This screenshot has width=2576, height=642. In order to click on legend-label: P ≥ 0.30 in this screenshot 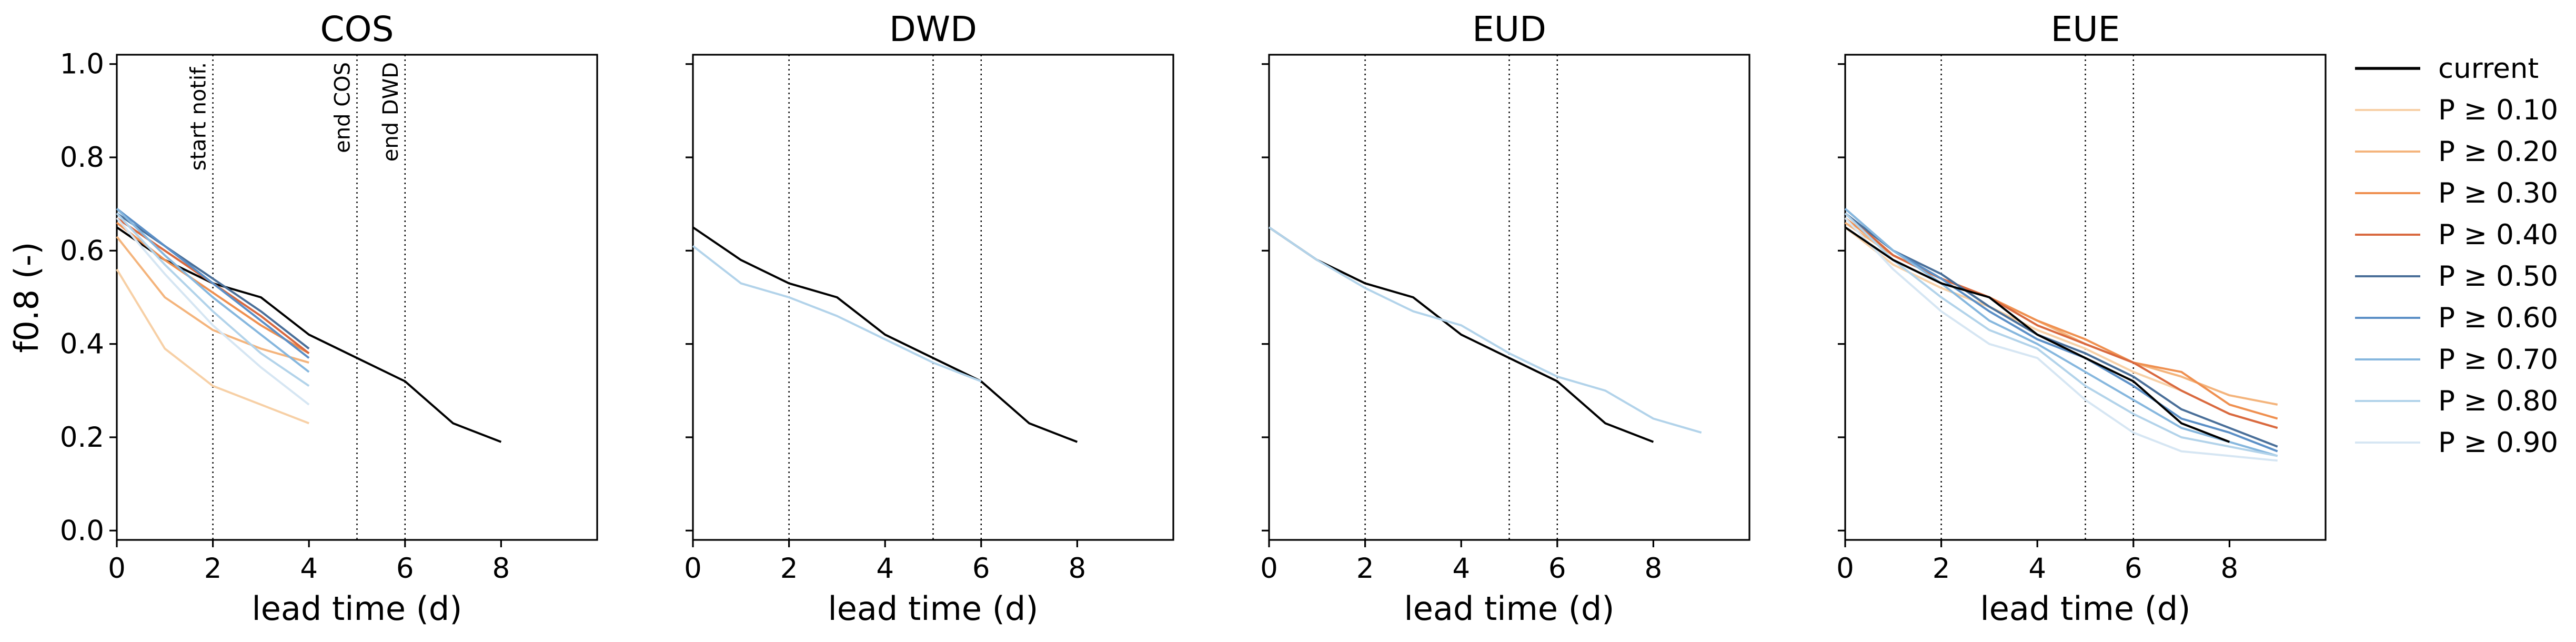, I will do `click(2498, 193)`.